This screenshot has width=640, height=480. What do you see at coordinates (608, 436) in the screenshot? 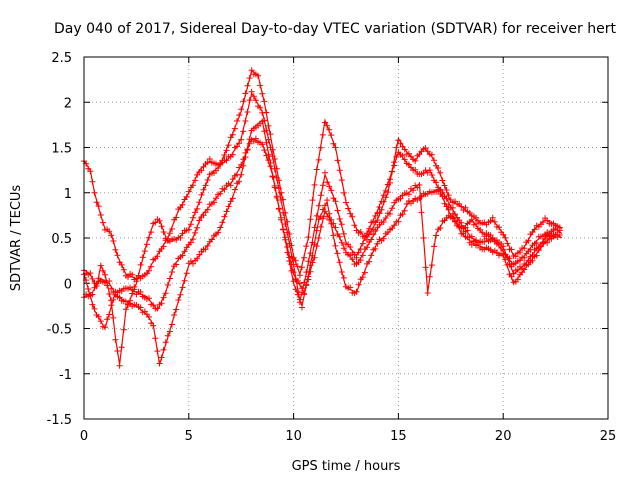
I see `x-tick-label: 25` at bounding box center [608, 436].